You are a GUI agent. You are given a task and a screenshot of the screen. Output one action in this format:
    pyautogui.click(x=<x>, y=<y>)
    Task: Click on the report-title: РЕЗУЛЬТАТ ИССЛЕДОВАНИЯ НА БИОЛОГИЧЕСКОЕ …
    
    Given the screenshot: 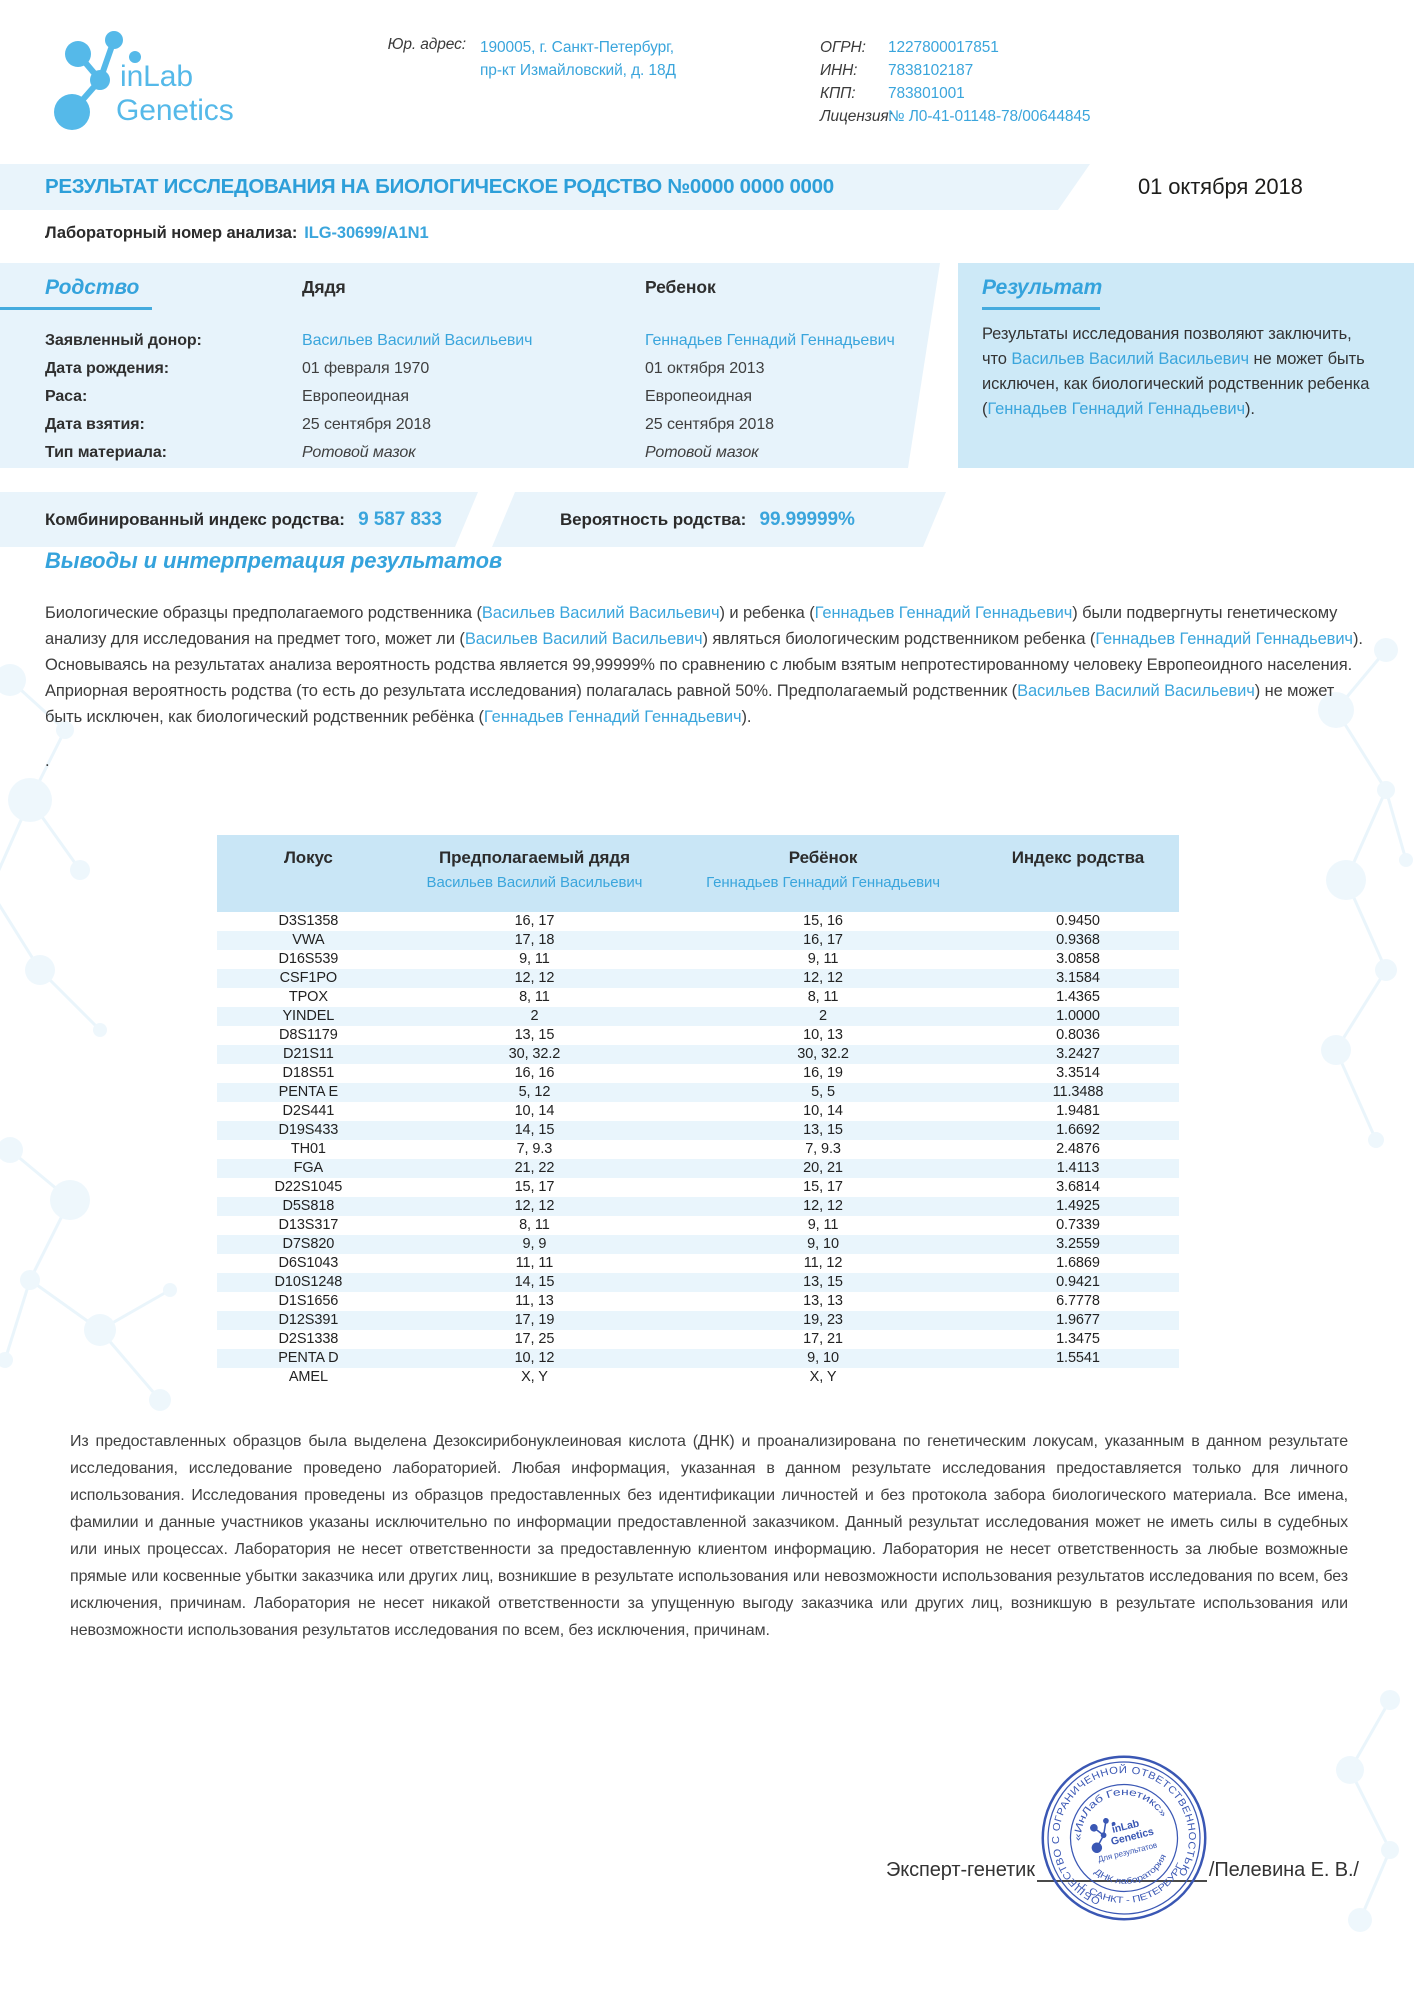 What is the action you would take?
    pyautogui.click(x=439, y=186)
    